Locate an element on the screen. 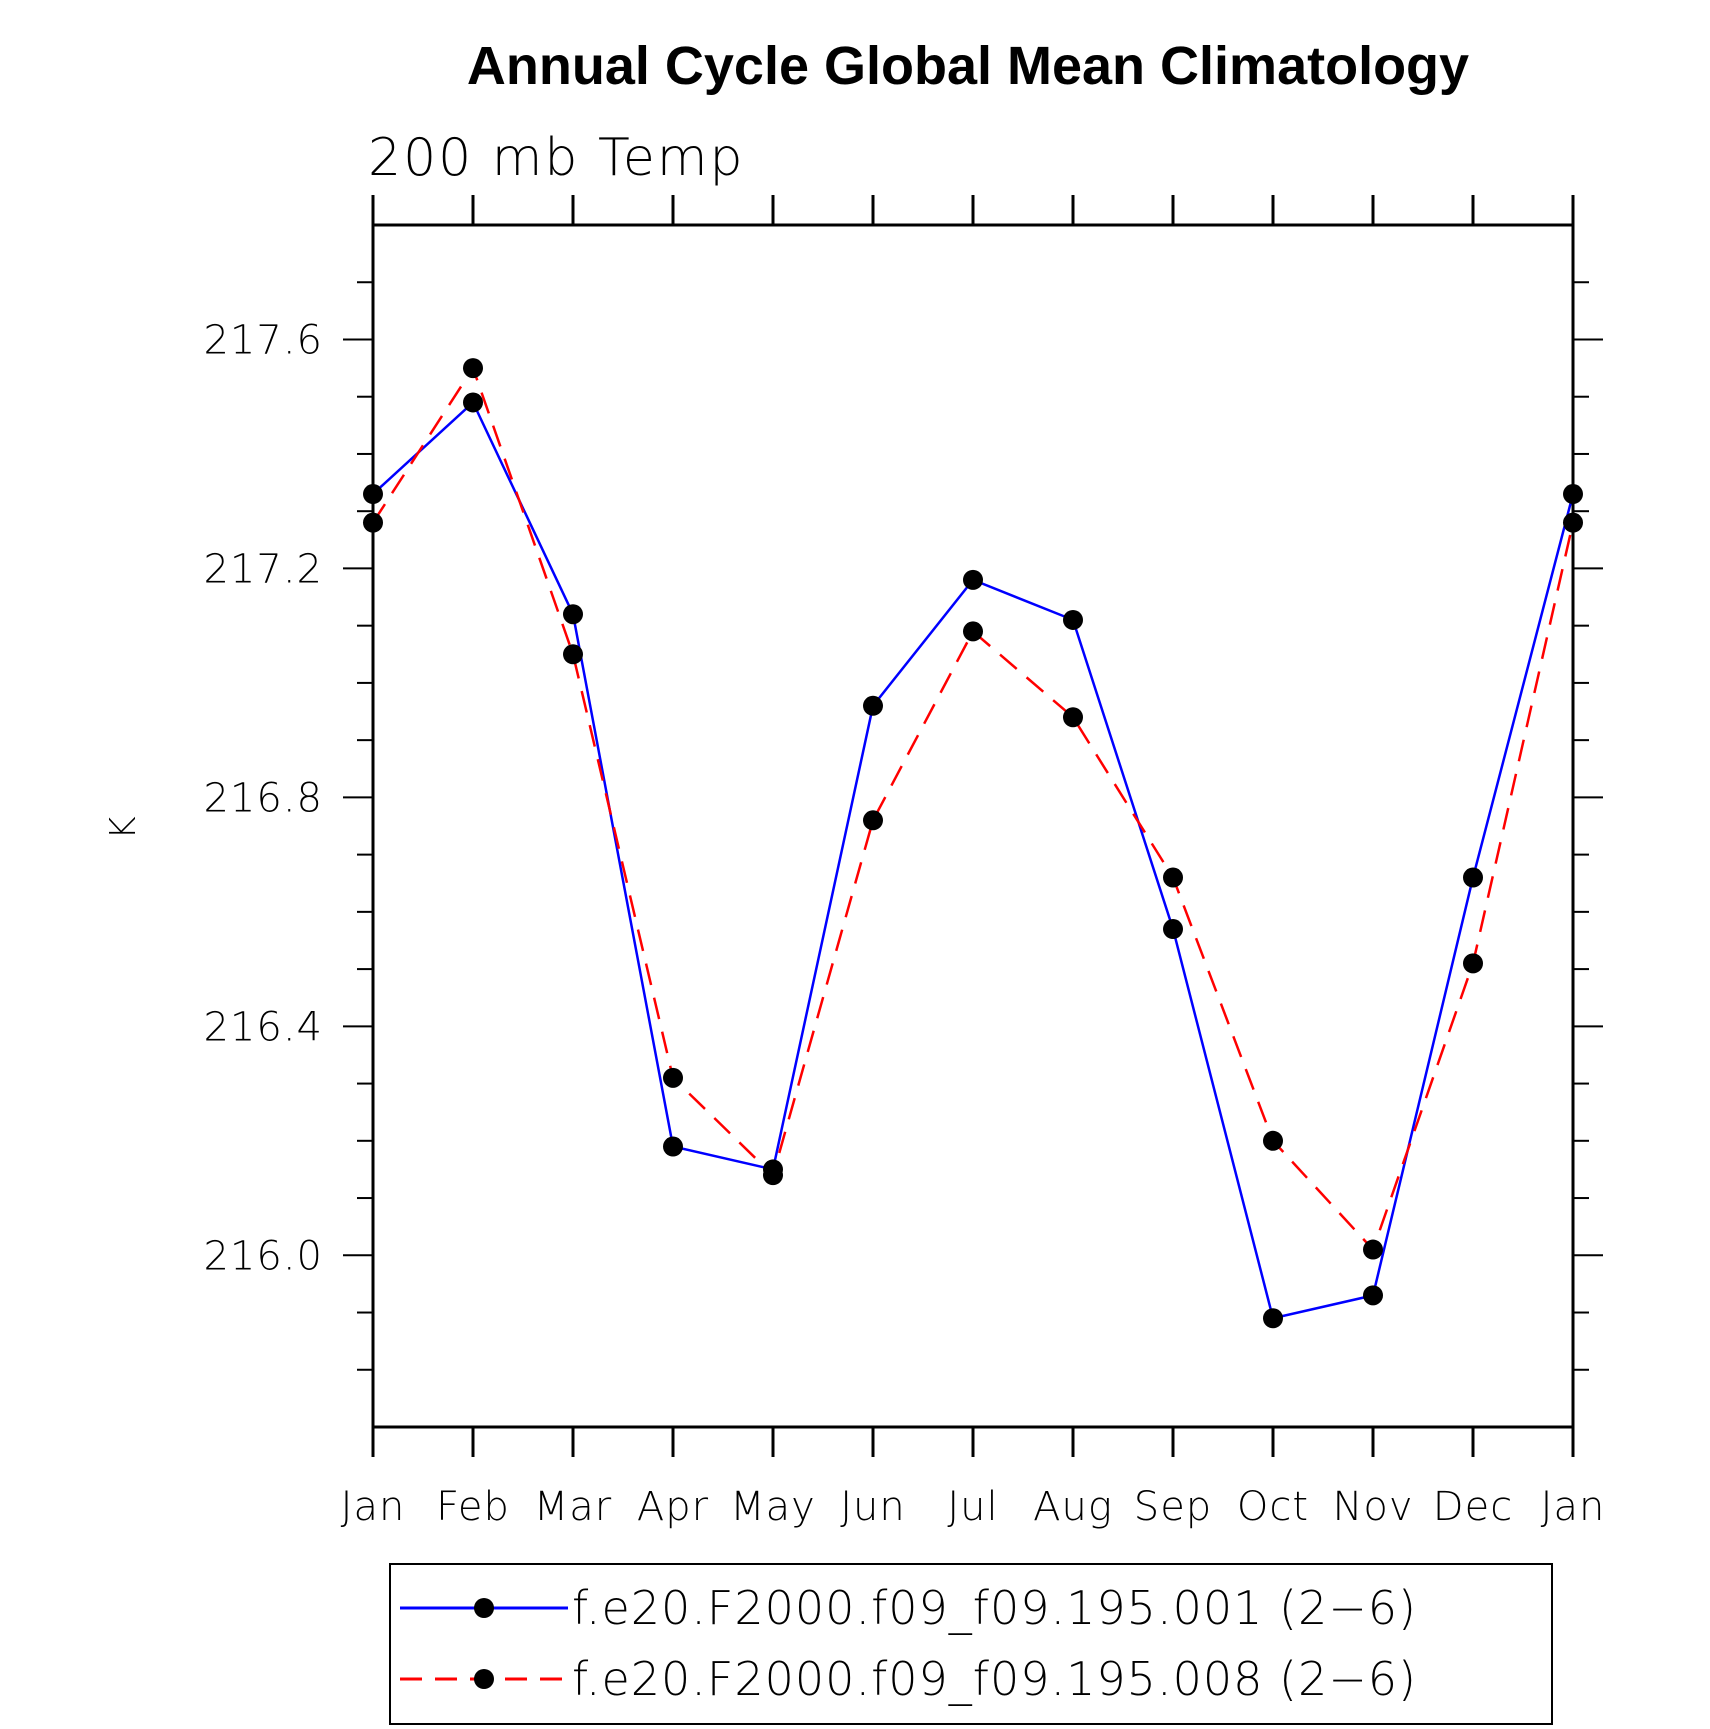 This screenshot has width=1710, height=1729. chart-subtitle: 200 mb Temp is located at coordinates (556, 158).